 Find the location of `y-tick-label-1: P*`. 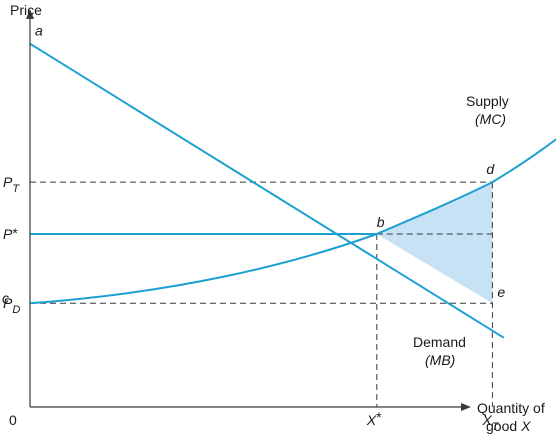

y-tick-label-1: P* is located at coordinates (10, 233).